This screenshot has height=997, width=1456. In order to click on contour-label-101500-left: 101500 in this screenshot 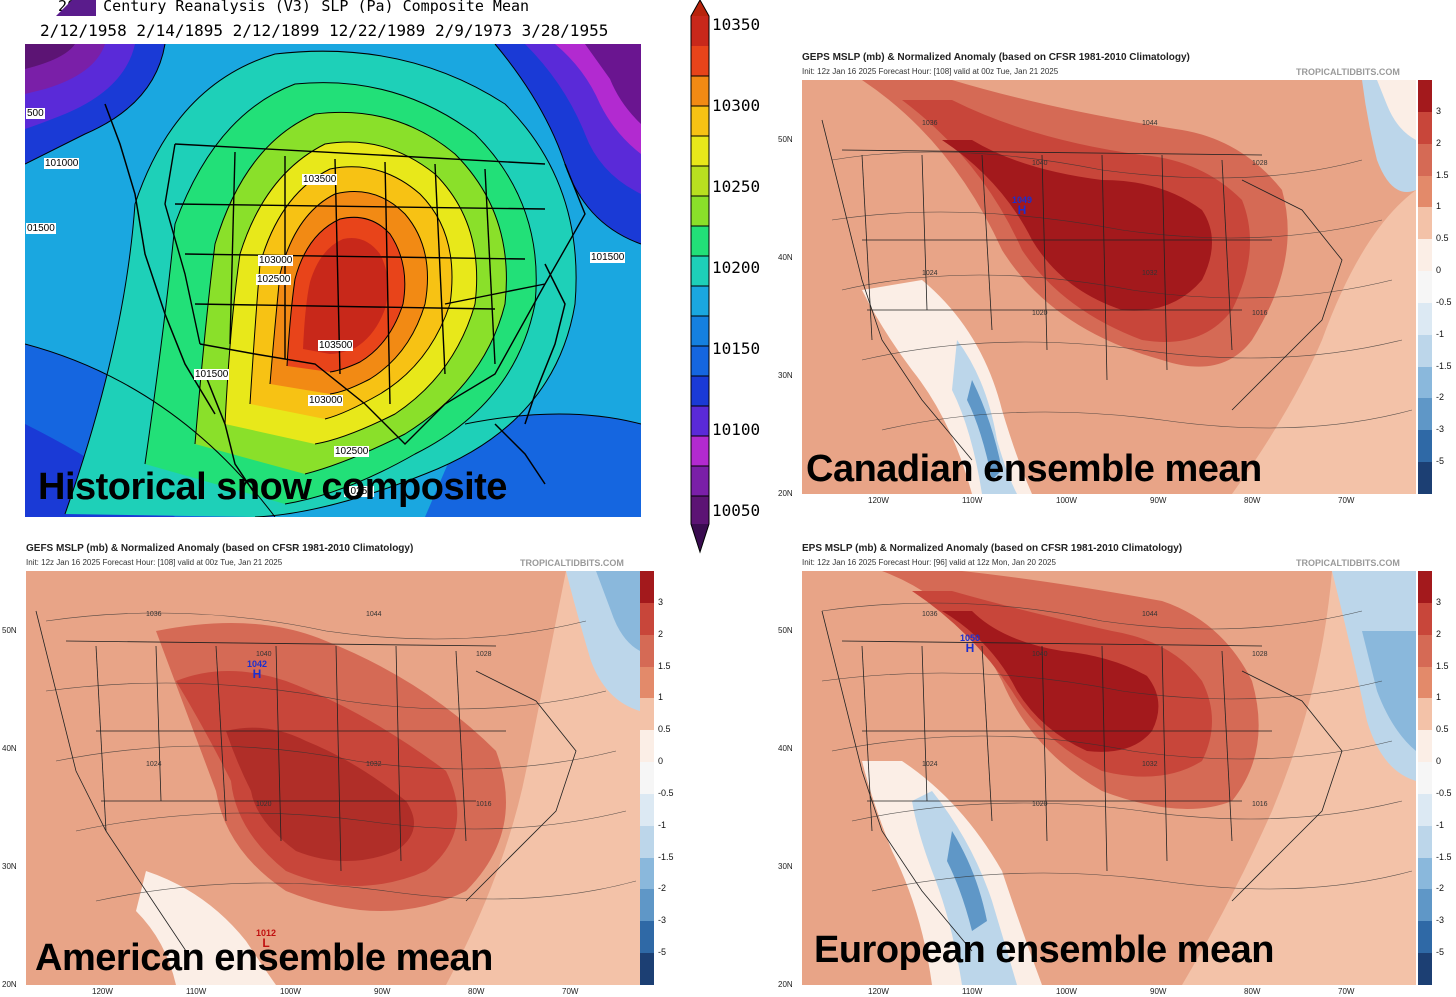, I will do `click(212, 374)`.